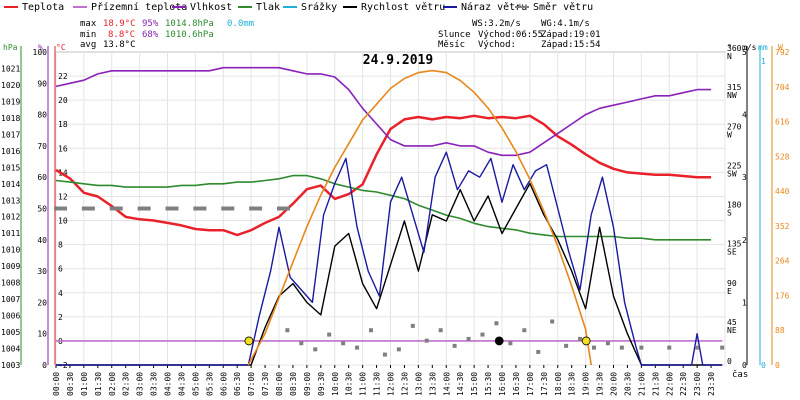  What do you see at coordinates (10, 184) in the screenshot?
I see `pressure-tick-label: 1014` at bounding box center [10, 184].